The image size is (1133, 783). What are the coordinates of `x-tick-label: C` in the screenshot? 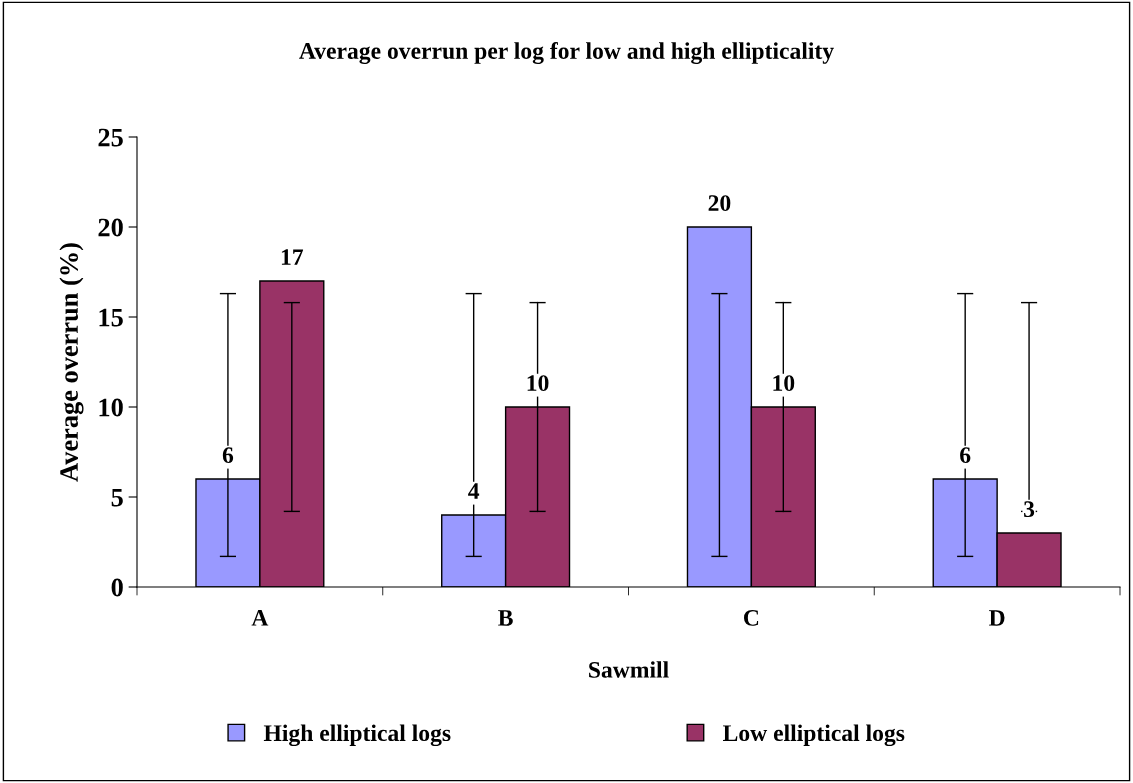 It's located at (751, 617).